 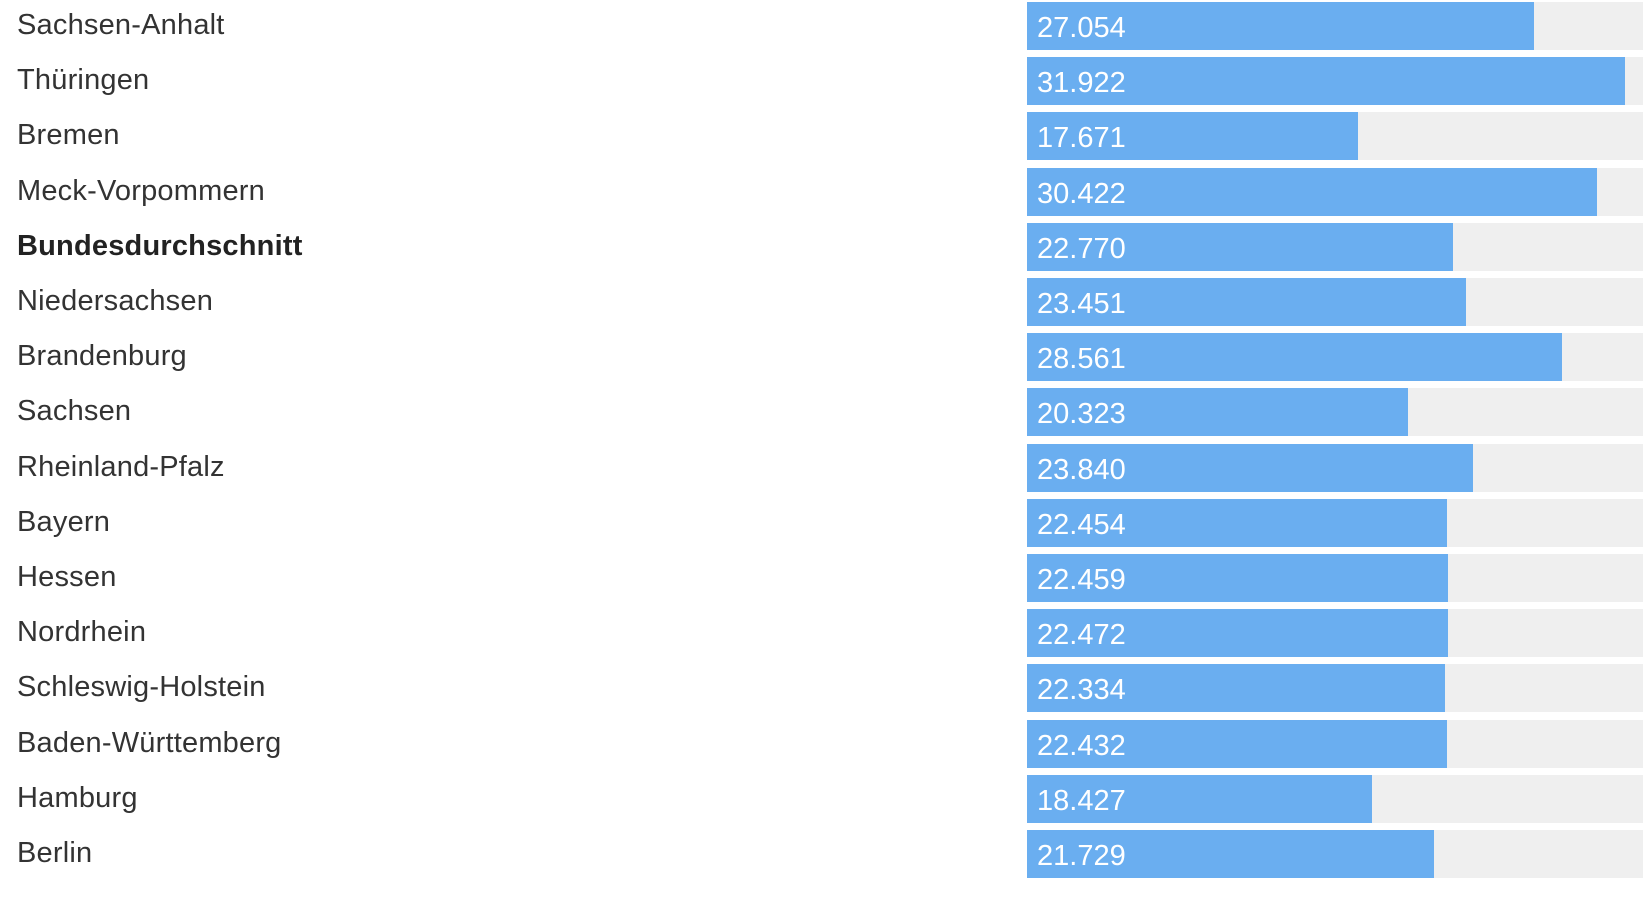 What do you see at coordinates (82, 632) in the screenshot?
I see `category-label: Nordrhein` at bounding box center [82, 632].